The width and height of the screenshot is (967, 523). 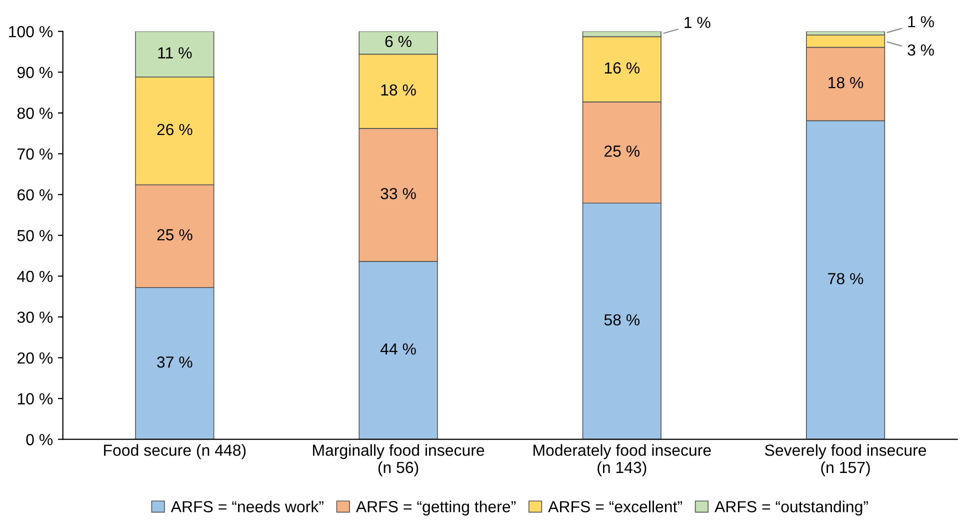 I want to click on y-tick-label: 20 %, so click(x=35, y=358).